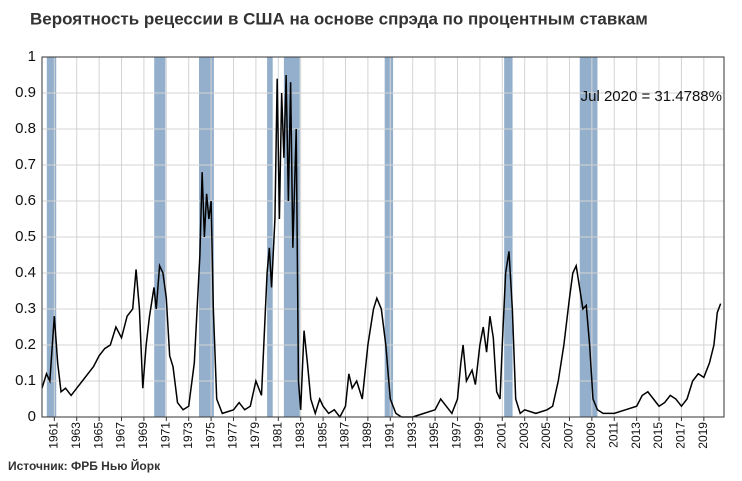 The height and width of the screenshot is (481, 742). What do you see at coordinates (277, 435) in the screenshot?
I see `x-tick-label: 1981` at bounding box center [277, 435].